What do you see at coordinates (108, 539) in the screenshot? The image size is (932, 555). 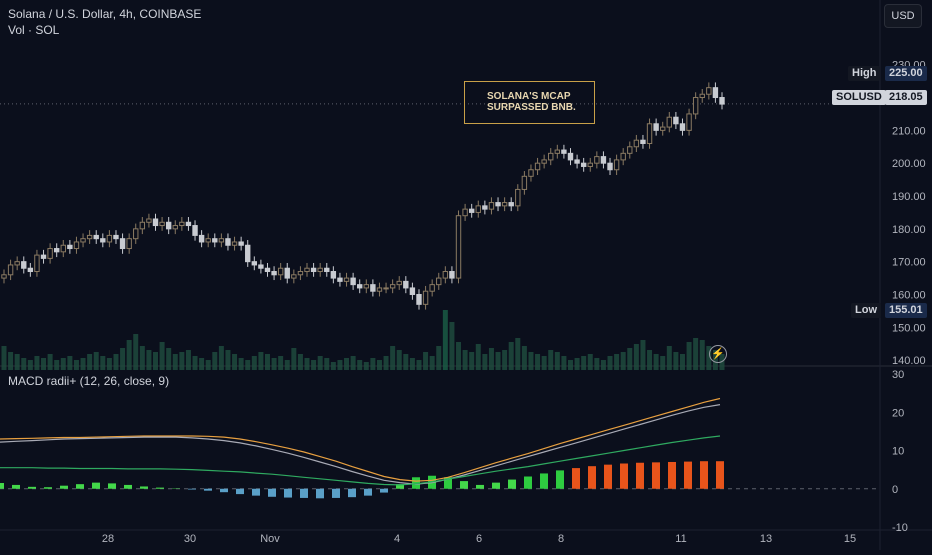 I see `time-tick-label: 28` at bounding box center [108, 539].